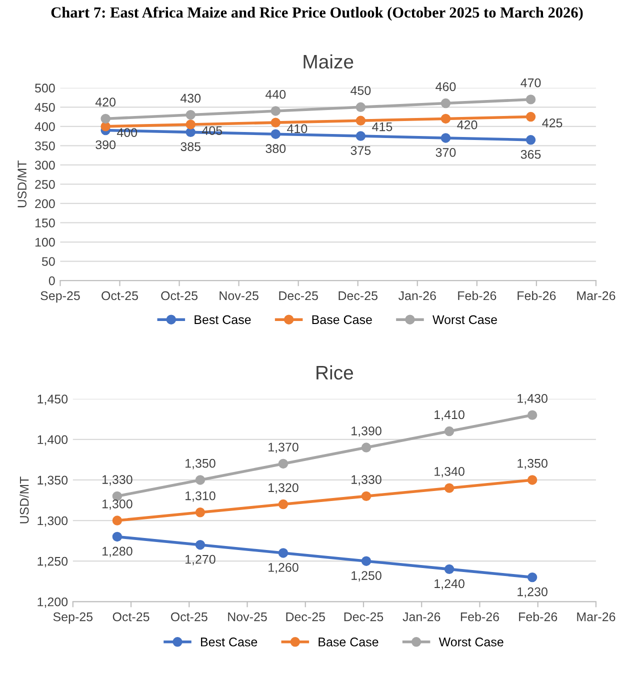 This screenshot has width=634, height=676. I want to click on data-label: 1,350, so click(201, 464).